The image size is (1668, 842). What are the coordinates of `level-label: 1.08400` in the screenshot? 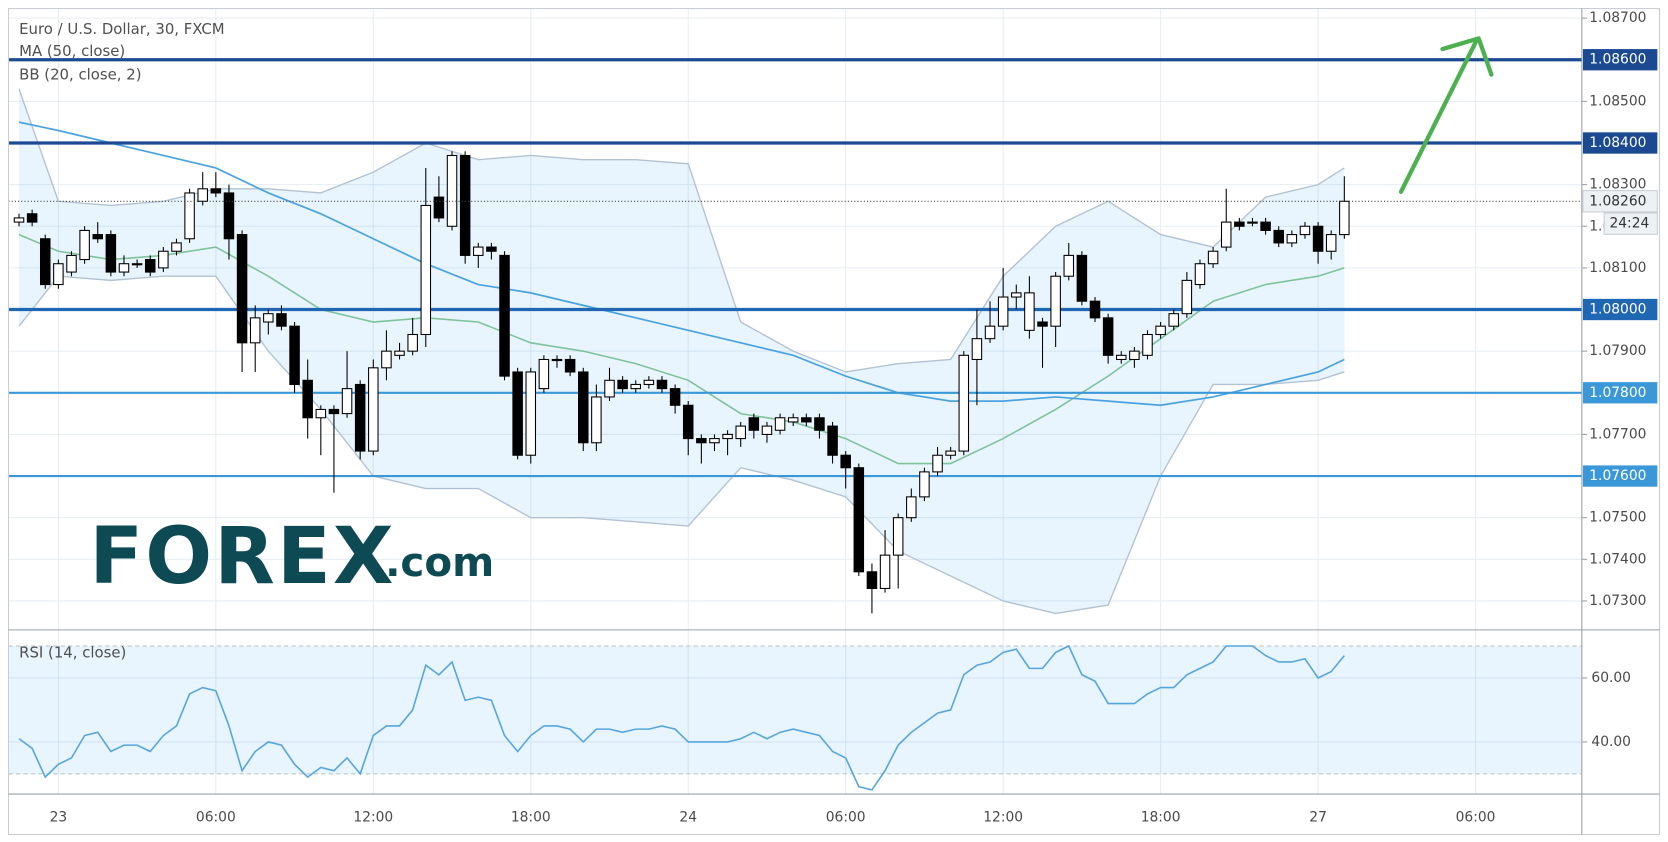 It's located at (1617, 143).